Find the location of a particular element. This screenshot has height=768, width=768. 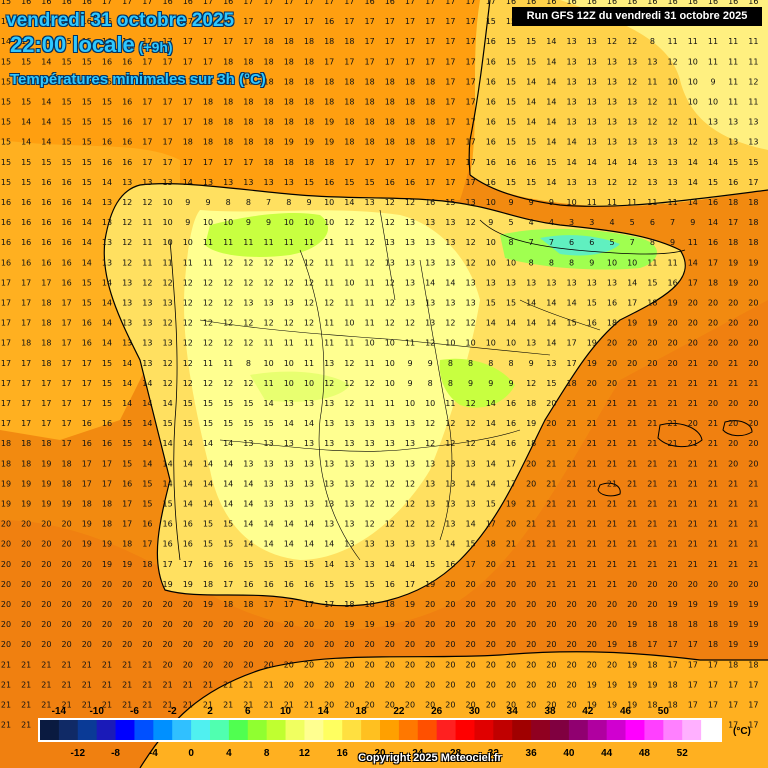

legend-tick-label: 12 is located at coordinates (305, 753).